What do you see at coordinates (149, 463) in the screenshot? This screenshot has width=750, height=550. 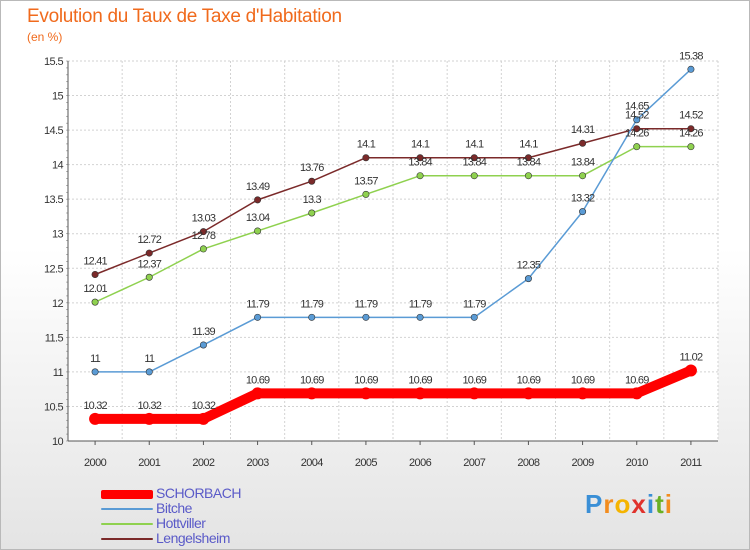 I see `x-tick-label: 2001` at bounding box center [149, 463].